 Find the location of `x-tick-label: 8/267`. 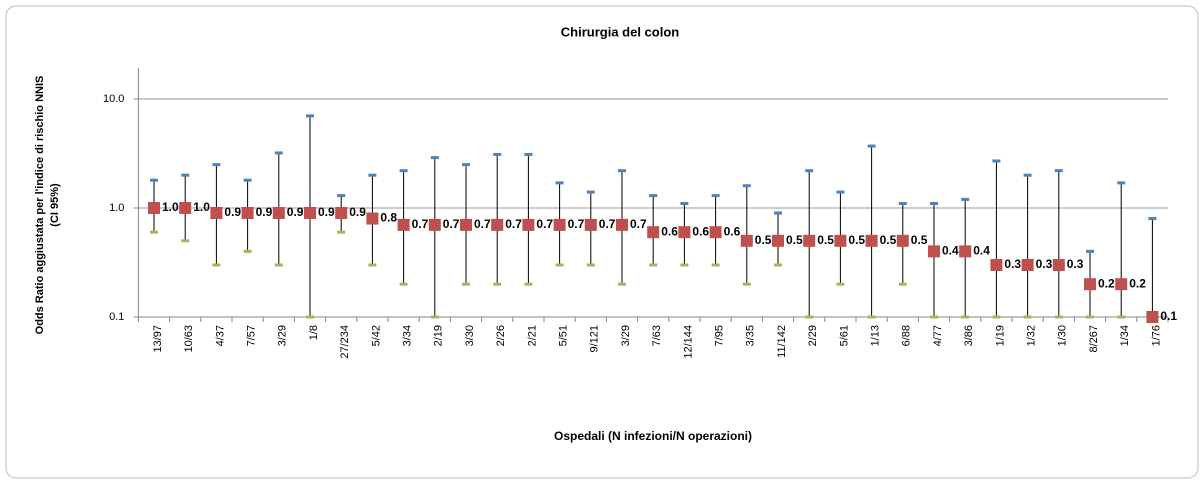

x-tick-label: 8/267 is located at coordinates (1094, 339).